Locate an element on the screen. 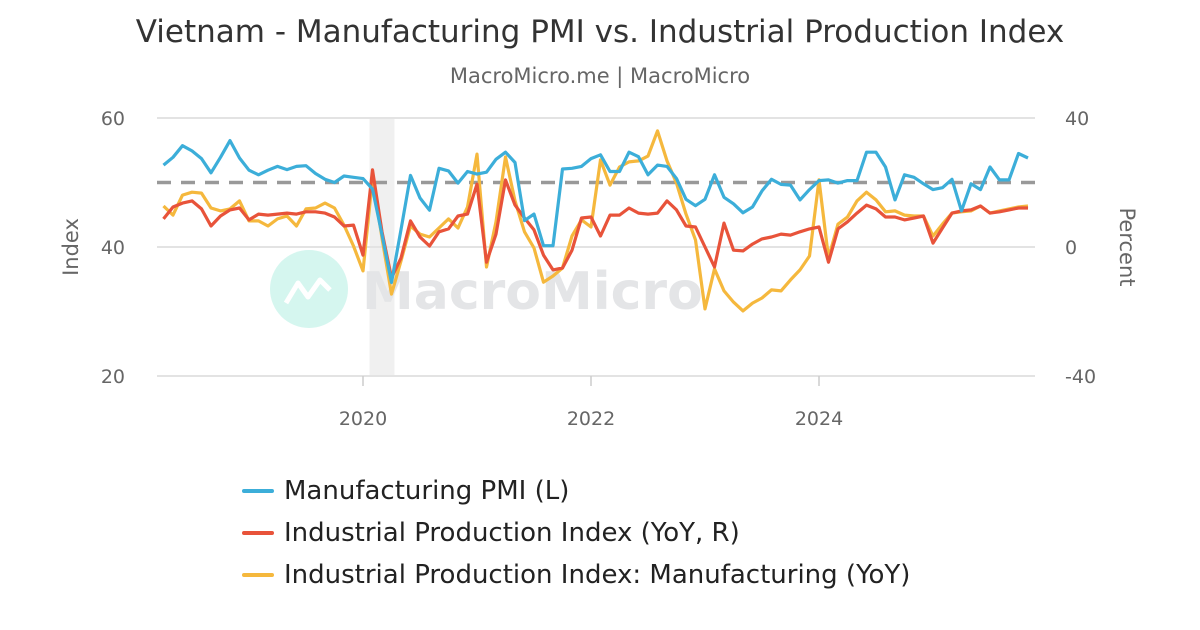 This screenshot has width=1200, height=630. left-tick-label: 60 is located at coordinates (113, 119).